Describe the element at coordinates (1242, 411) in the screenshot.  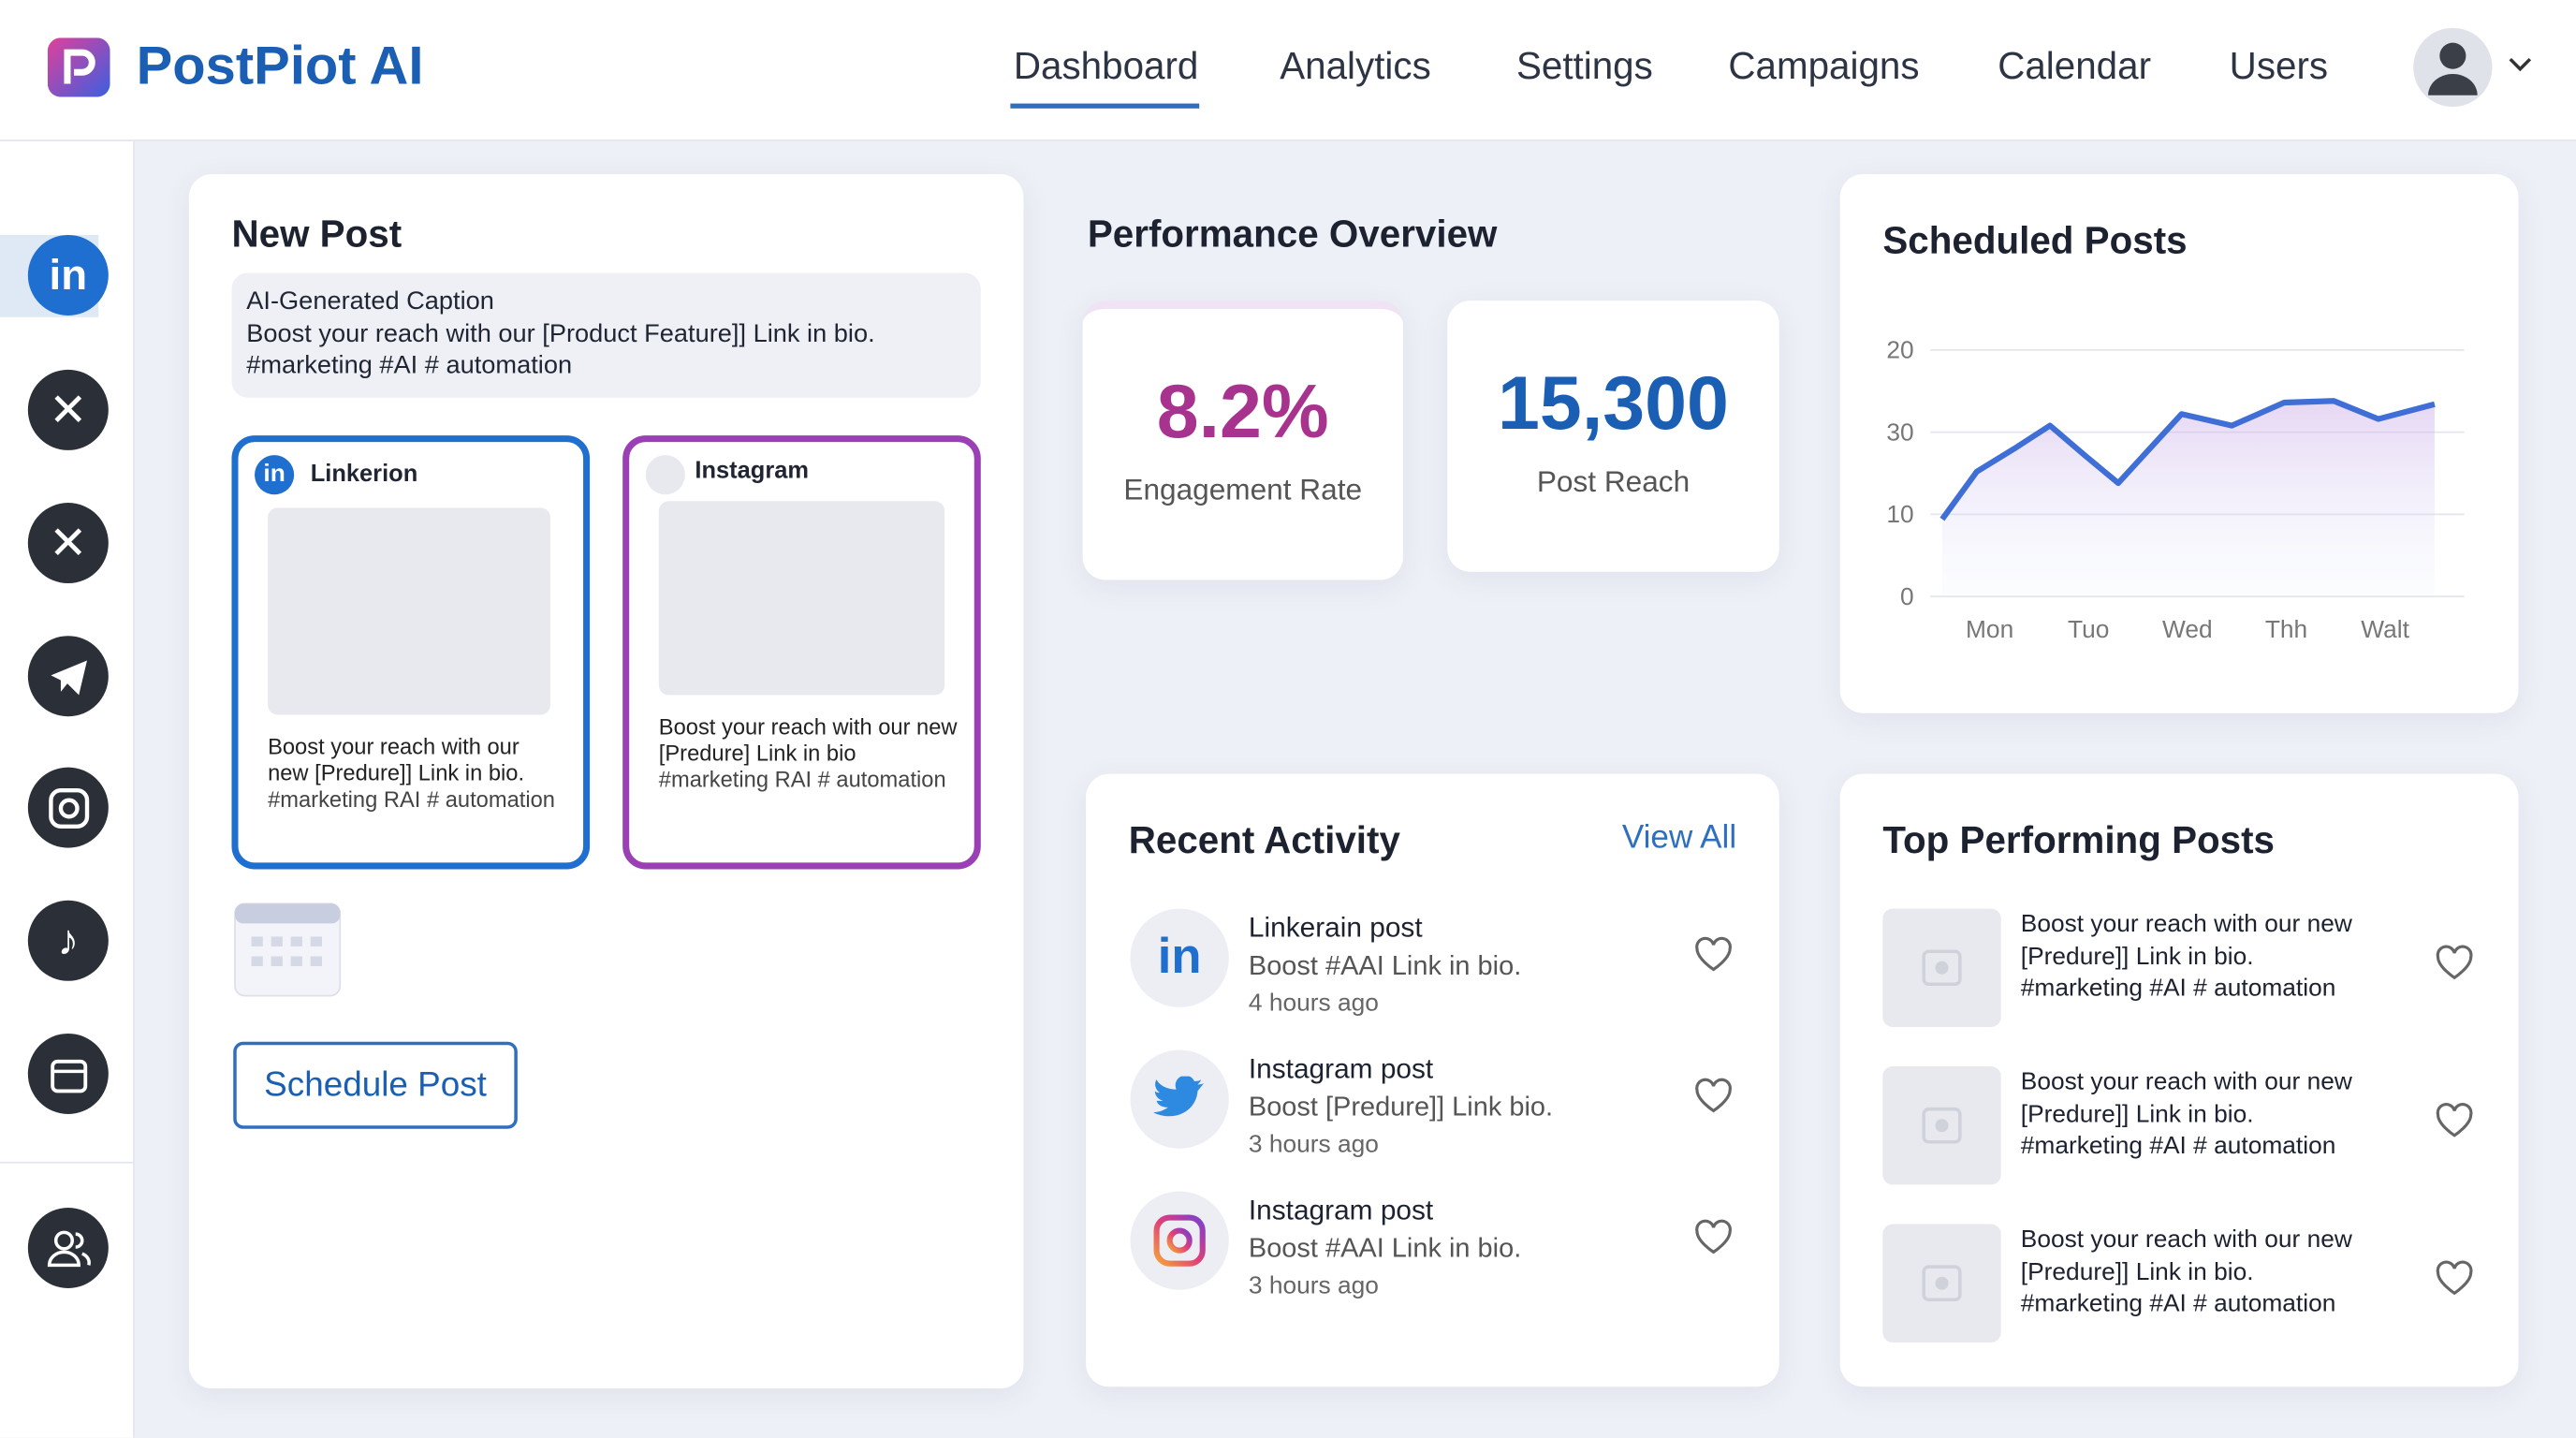
I see `metric-value: 8.2%` at that location.